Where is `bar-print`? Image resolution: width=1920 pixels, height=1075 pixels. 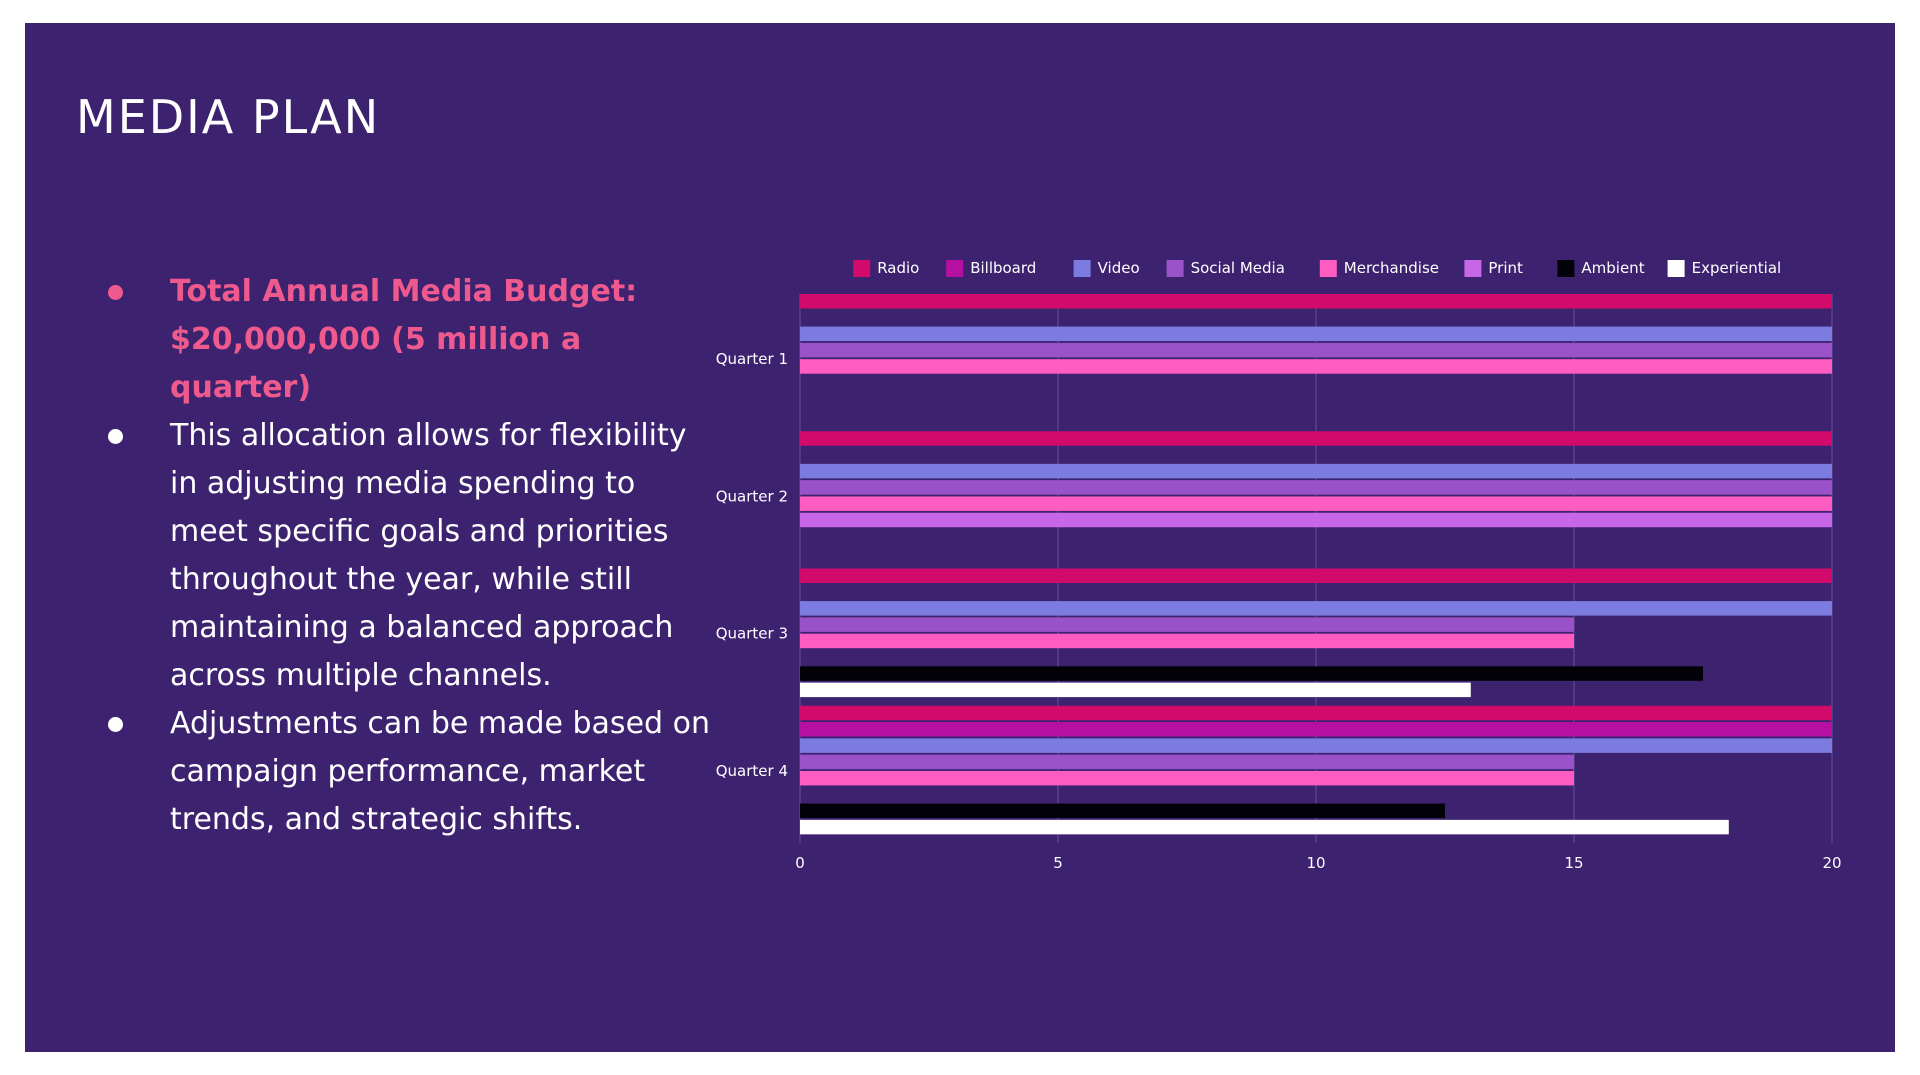
bar-print is located at coordinates (1316, 520).